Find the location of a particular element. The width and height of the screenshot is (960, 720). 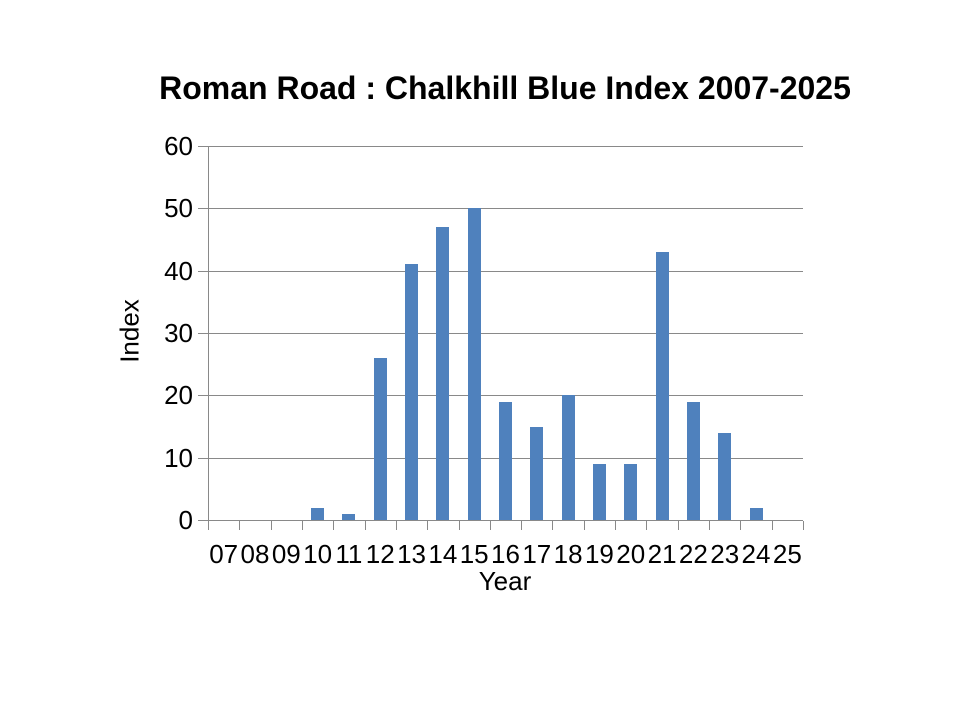

x-tick-label: 14 is located at coordinates (443, 554).